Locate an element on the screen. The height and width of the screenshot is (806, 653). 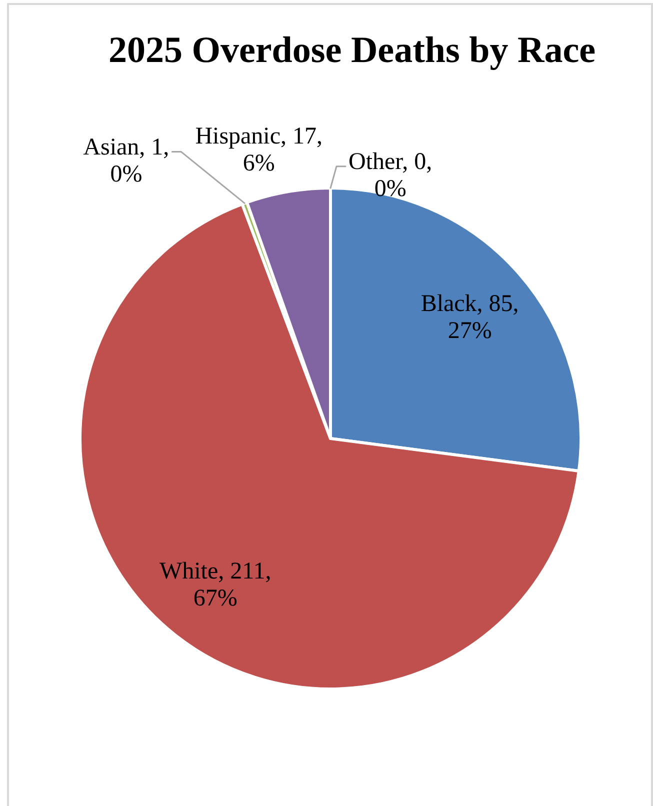
slice-label: White, 211, 67% is located at coordinates (215, 585).